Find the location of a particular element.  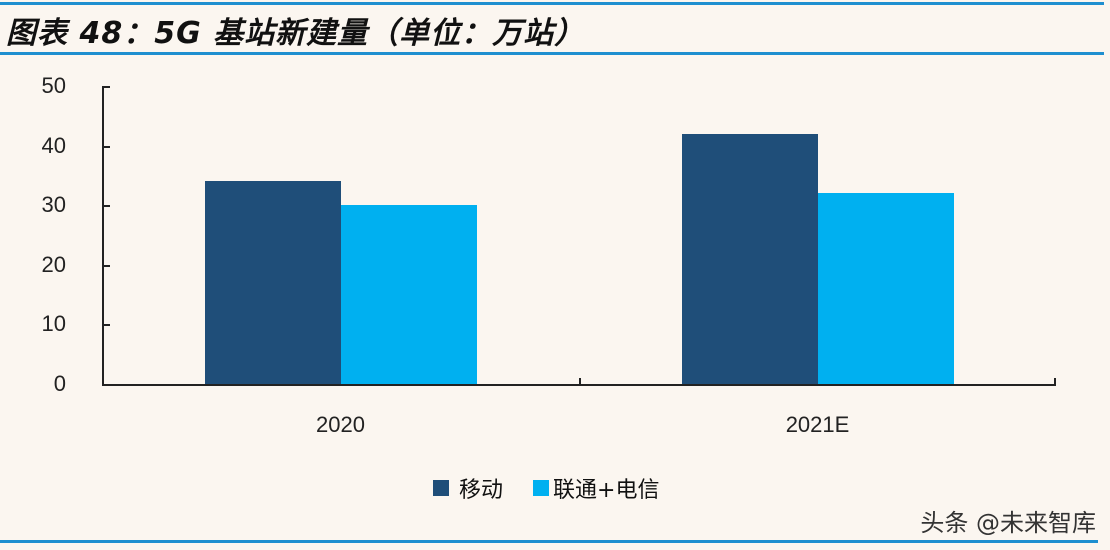

legend: 移动 联通+电信 is located at coordinates (546, 488).